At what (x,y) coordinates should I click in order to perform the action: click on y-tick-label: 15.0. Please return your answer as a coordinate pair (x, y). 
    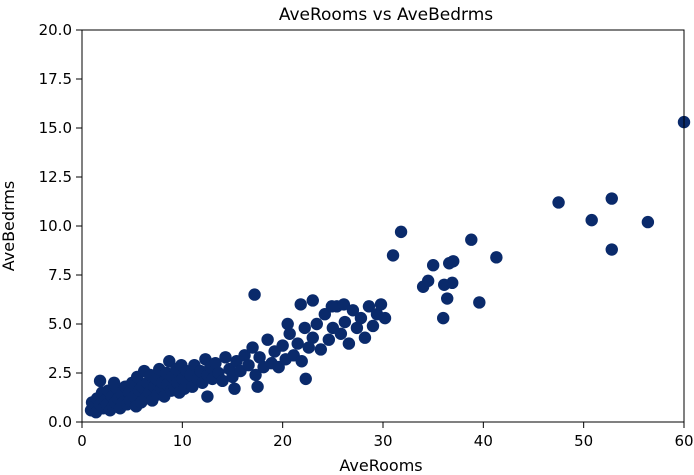
    Looking at the image, I should click on (55, 128).